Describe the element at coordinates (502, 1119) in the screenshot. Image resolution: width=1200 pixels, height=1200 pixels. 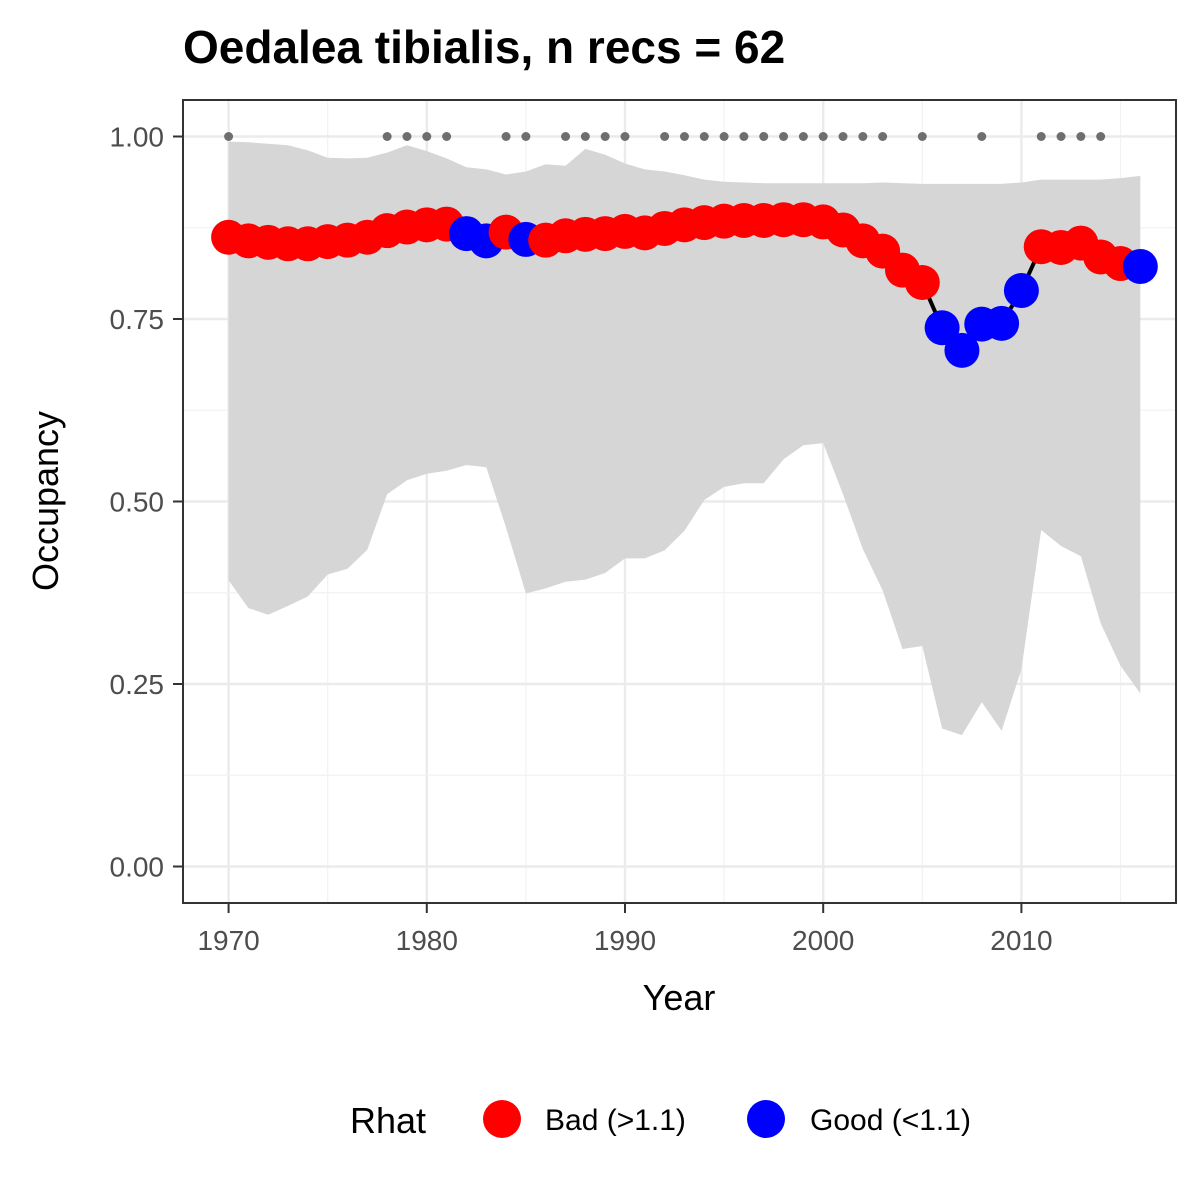
I see `legend-key-bad` at that location.